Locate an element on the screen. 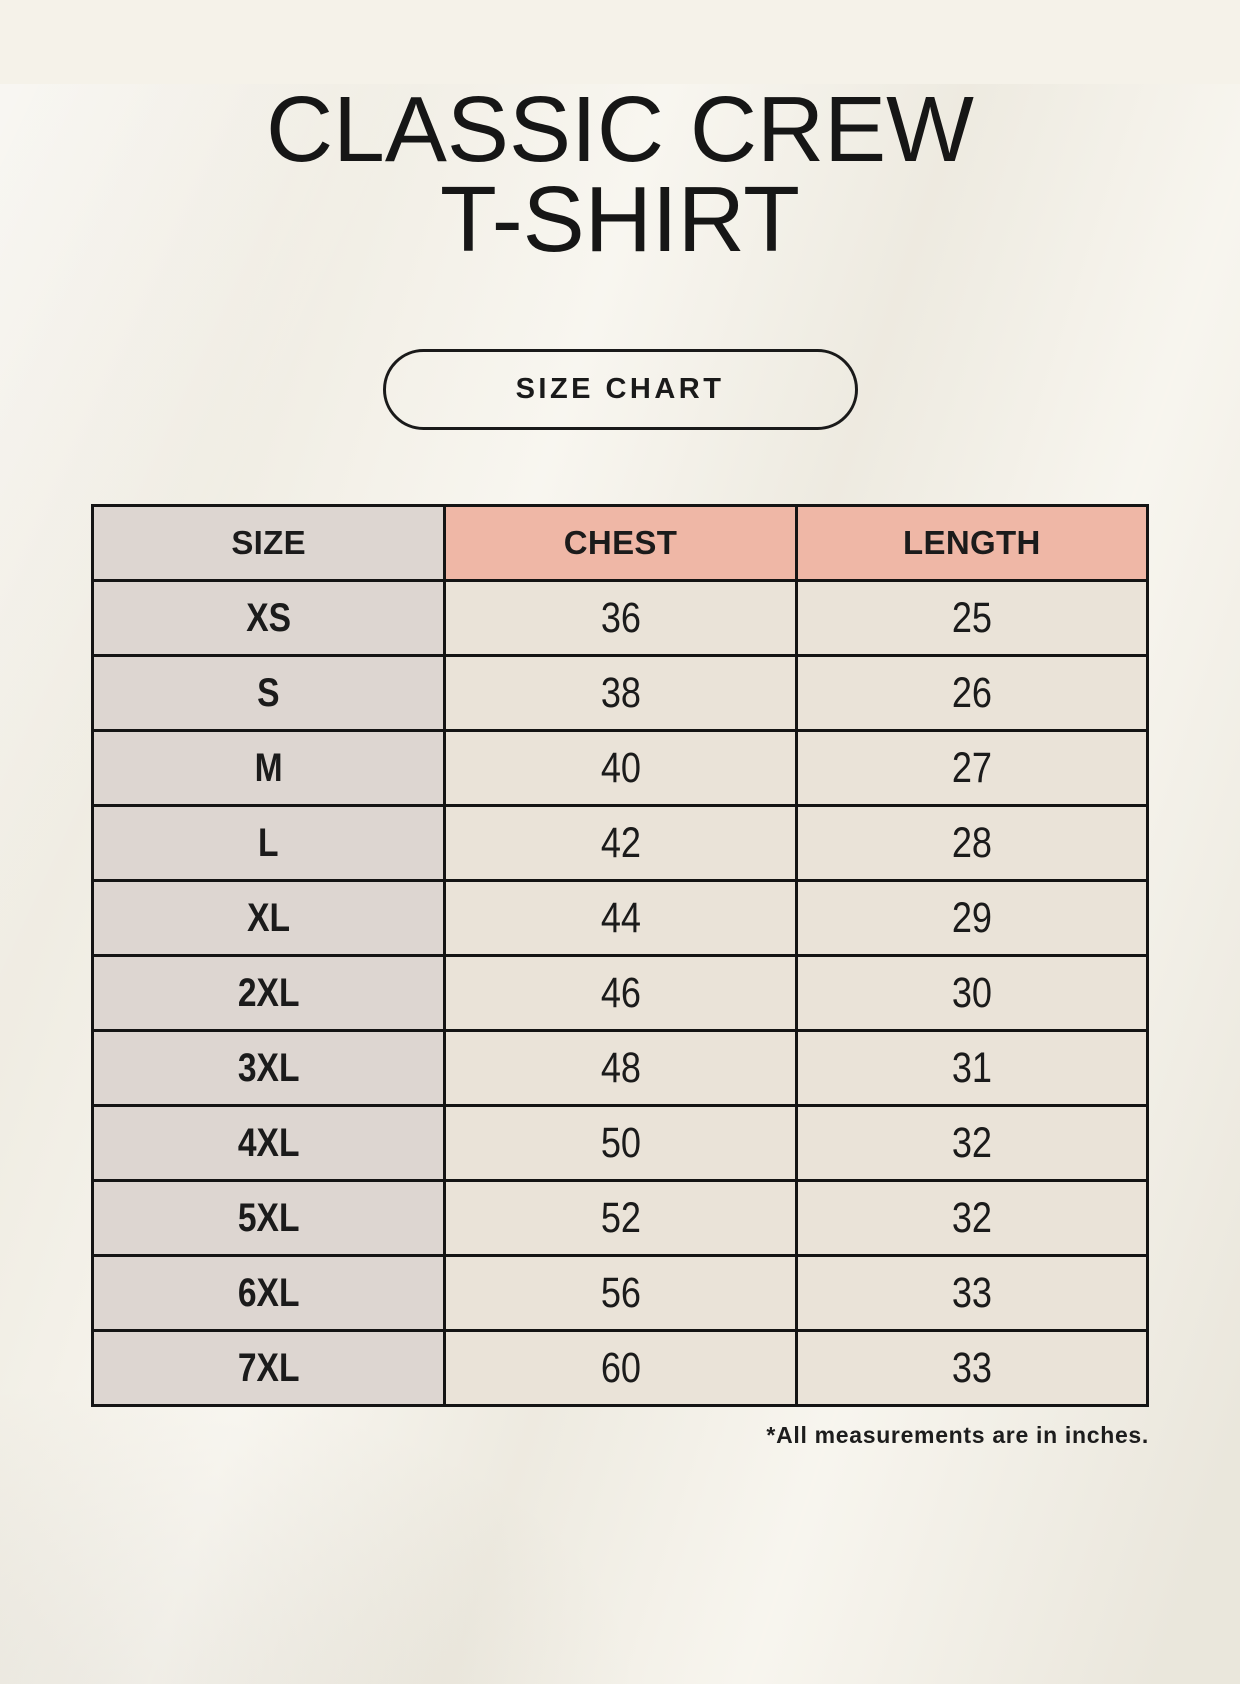 The image size is (1240, 1684). table-row: L 42 28 is located at coordinates (620, 843).